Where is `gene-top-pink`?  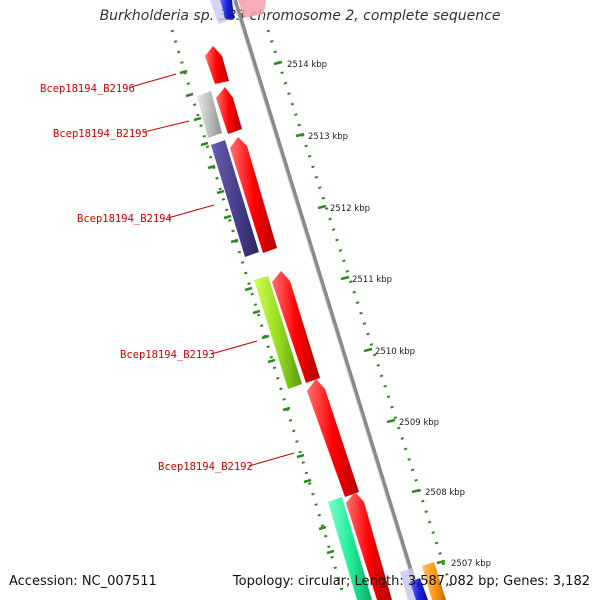
gene-top-pink is located at coordinates (252, 9).